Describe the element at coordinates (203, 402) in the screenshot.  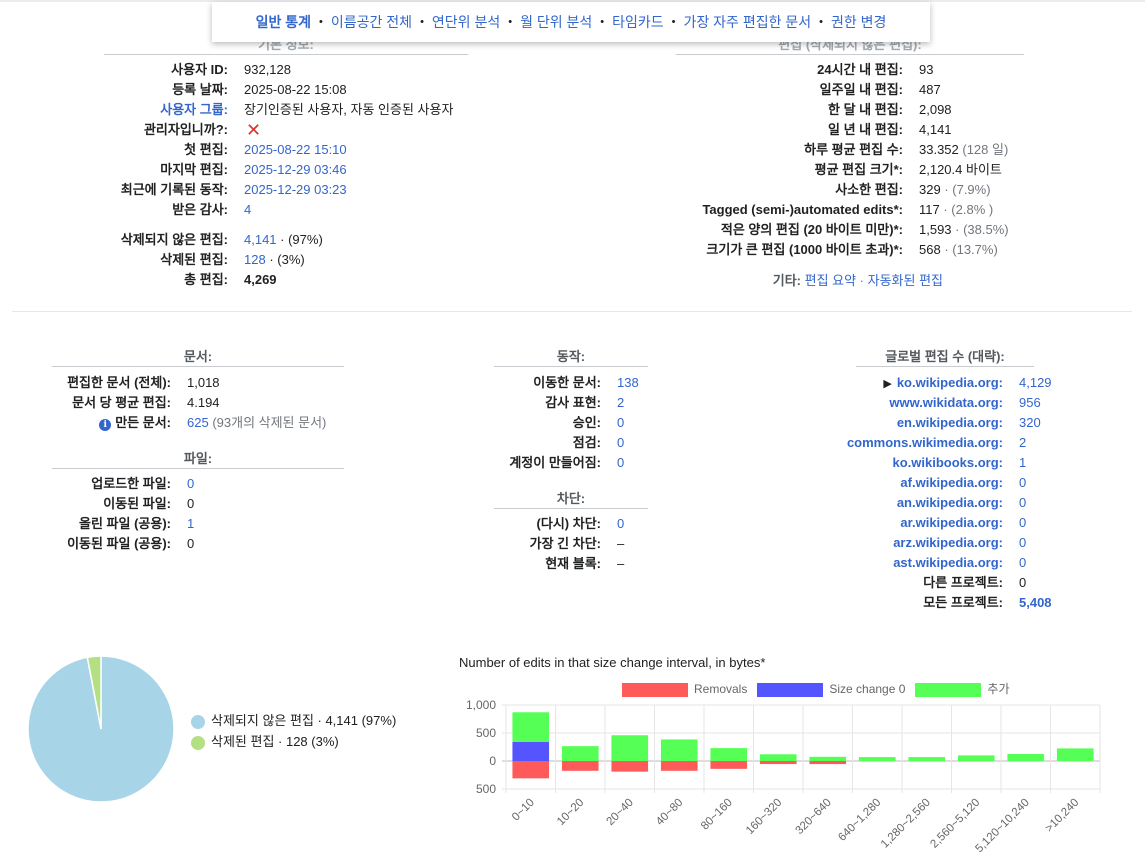
I see `pages-avg-value: 4.194` at that location.